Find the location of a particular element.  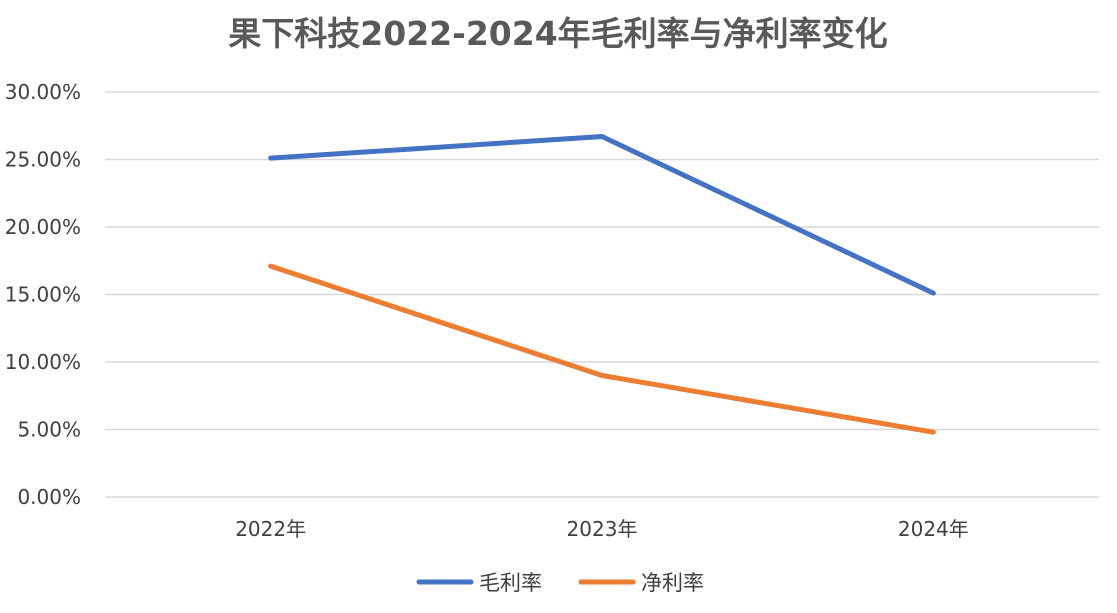

x-axis-ticks: 2022年 2023年 2024年 is located at coordinates (602, 529).